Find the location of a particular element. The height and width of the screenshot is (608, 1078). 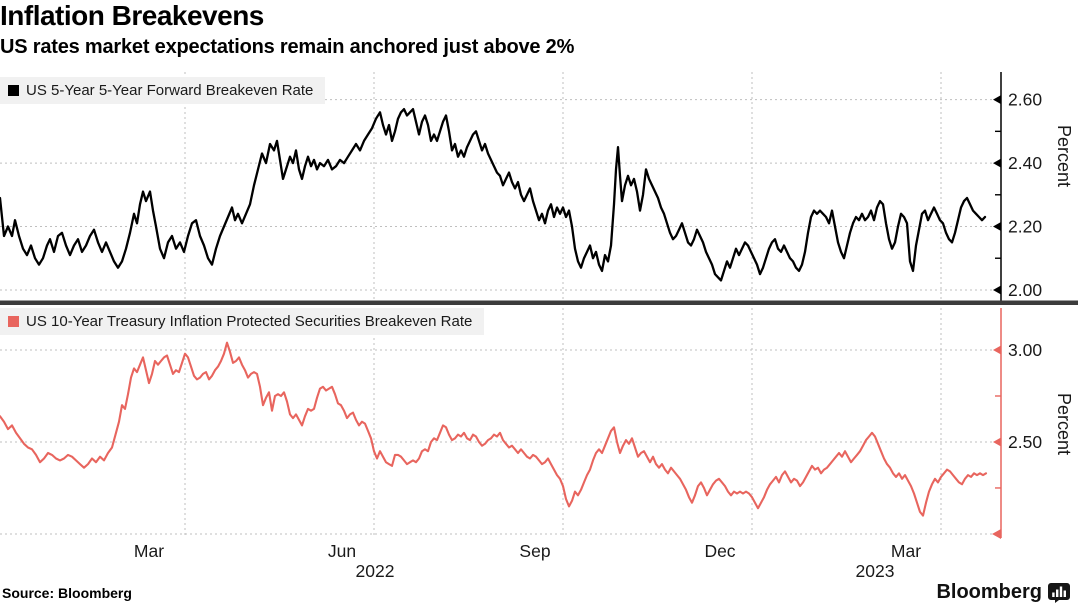

y-tick-label: 2.50 is located at coordinates (1025, 442).